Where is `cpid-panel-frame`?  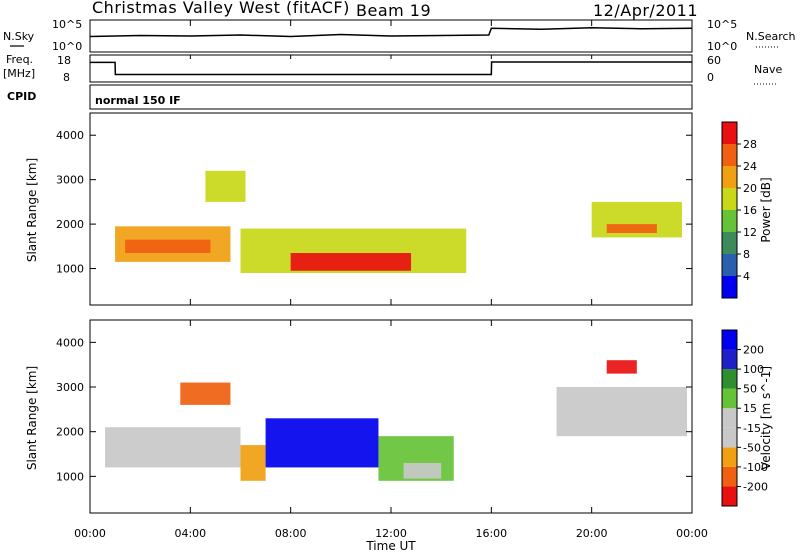 cpid-panel-frame is located at coordinates (391, 97).